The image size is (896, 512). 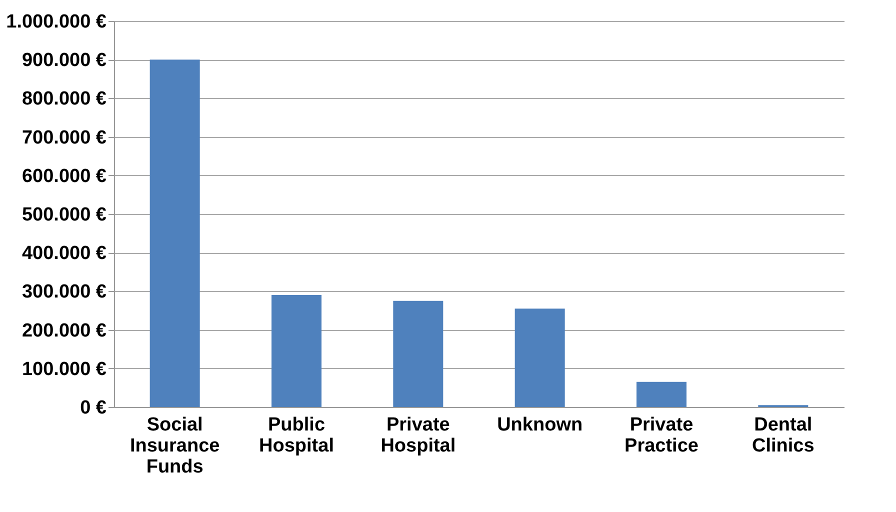 What do you see at coordinates (93, 408) in the screenshot?
I see `y-tick-label: 0 €` at bounding box center [93, 408].